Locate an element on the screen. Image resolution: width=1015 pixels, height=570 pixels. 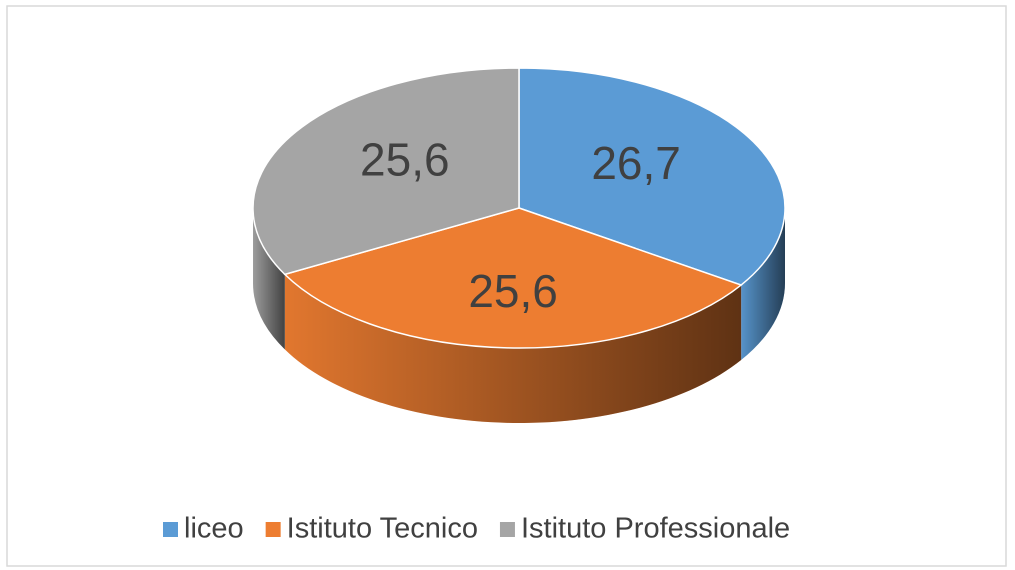
data-label: 26,7 is located at coordinates (636, 163).